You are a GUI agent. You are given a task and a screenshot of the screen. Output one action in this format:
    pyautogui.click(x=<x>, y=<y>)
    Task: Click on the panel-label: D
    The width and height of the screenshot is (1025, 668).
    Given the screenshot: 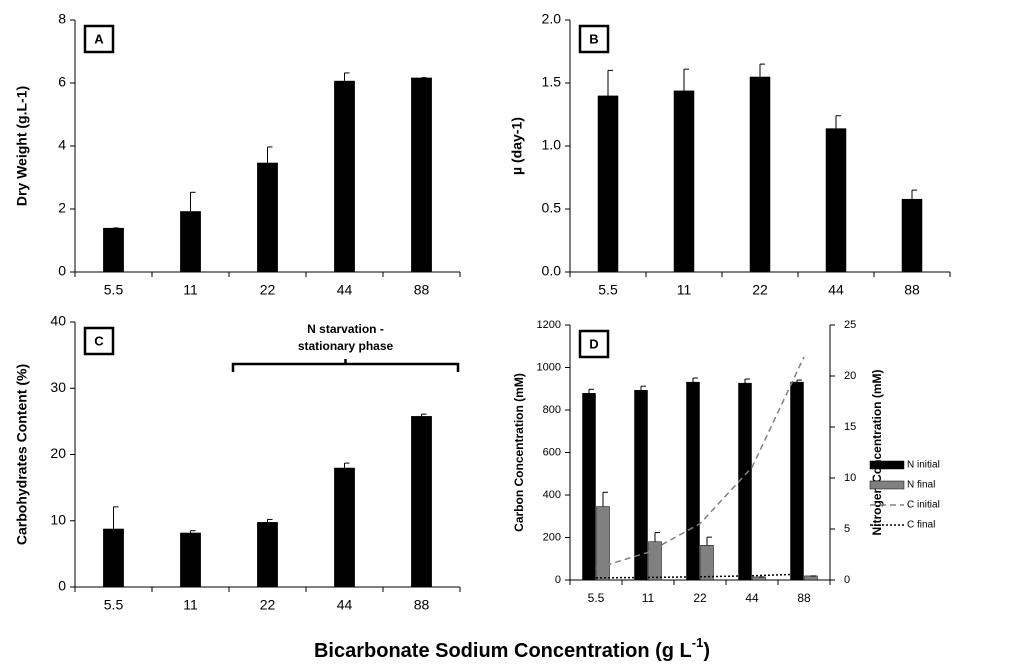 What is the action you would take?
    pyautogui.click(x=593, y=343)
    